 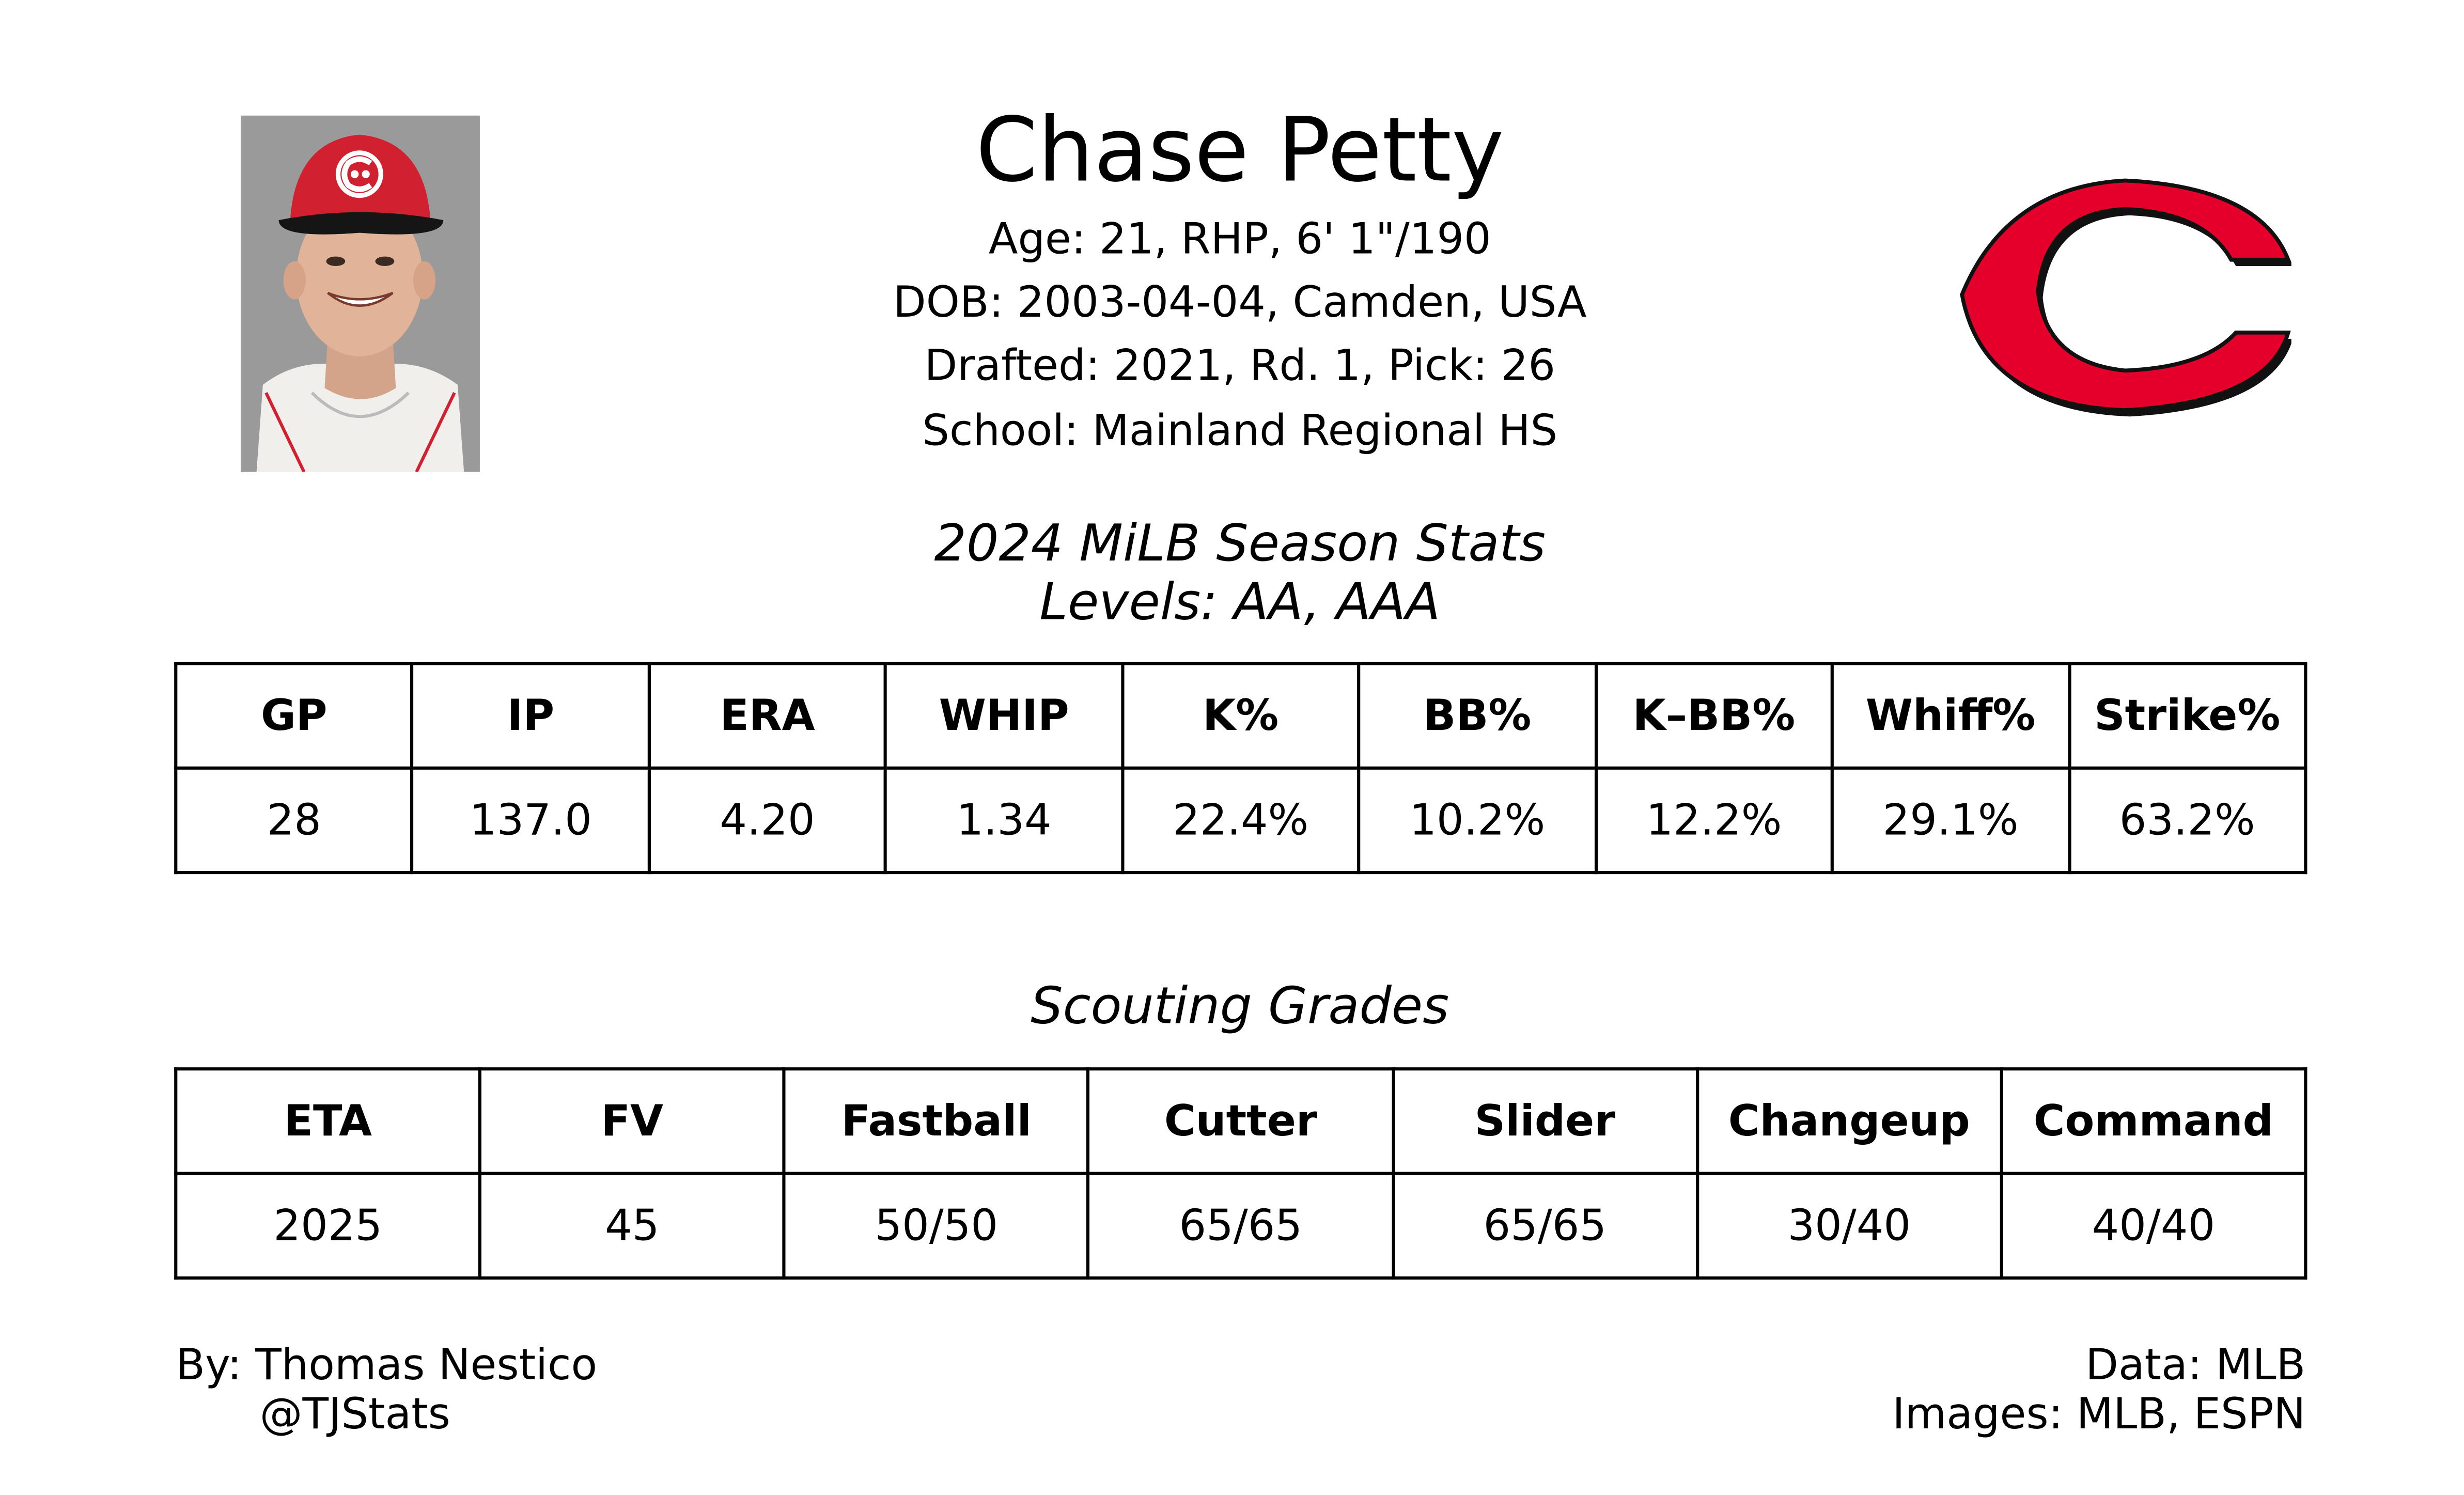 I want to click on author-credit: By: Thomas Nestico, so click(x=387, y=1366).